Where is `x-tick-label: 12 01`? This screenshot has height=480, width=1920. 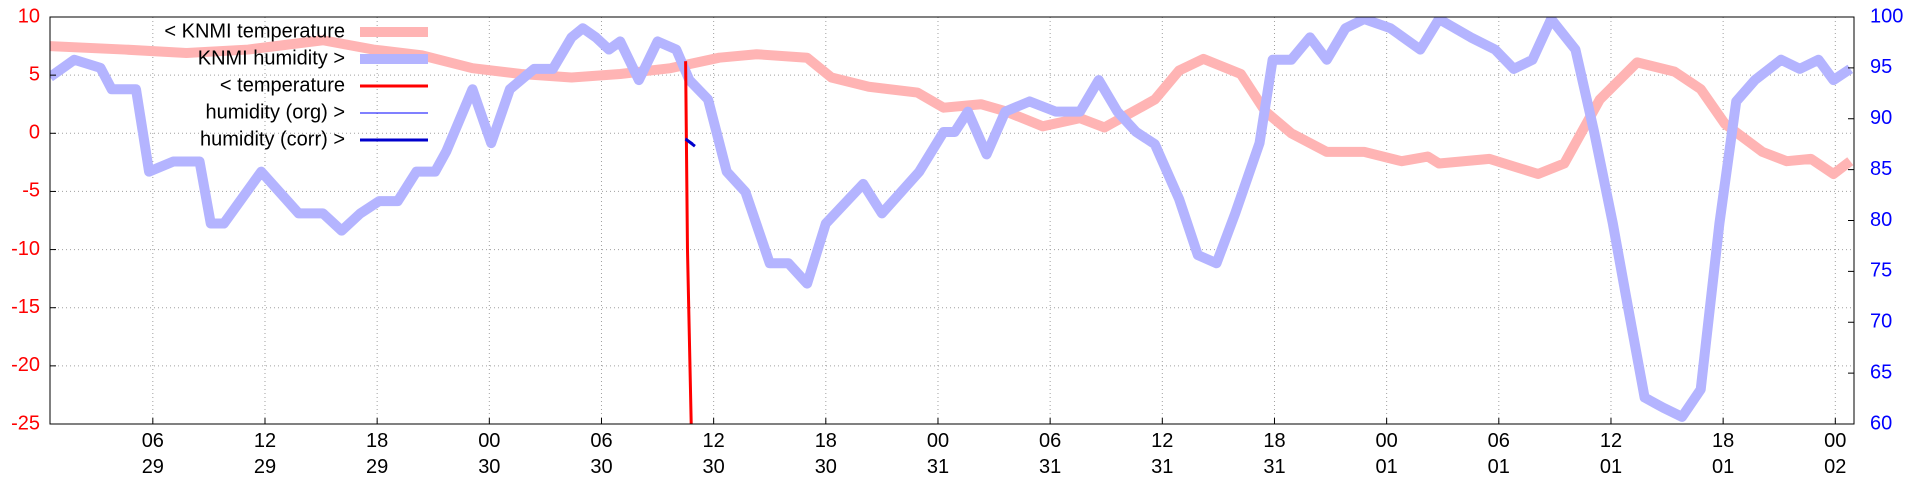
x-tick-label: 12 01 is located at coordinates (1611, 454).